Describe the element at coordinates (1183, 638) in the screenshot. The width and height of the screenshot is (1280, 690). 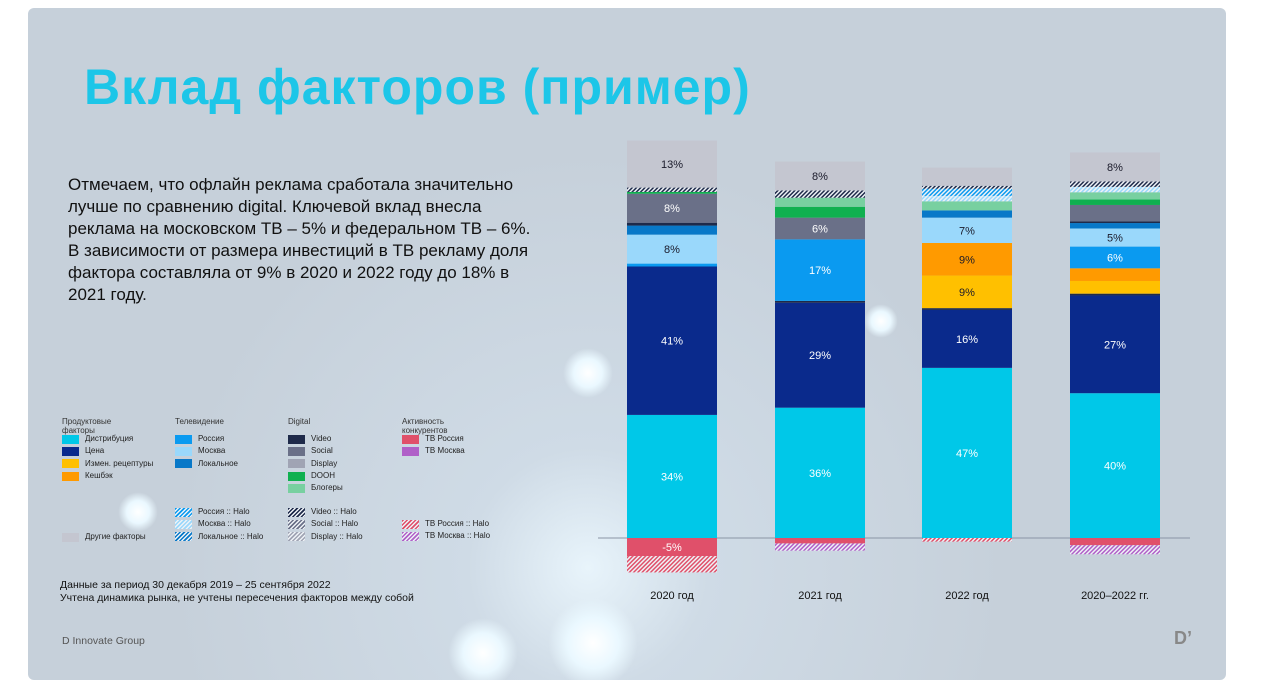
I see `logo-icon: D’` at that location.